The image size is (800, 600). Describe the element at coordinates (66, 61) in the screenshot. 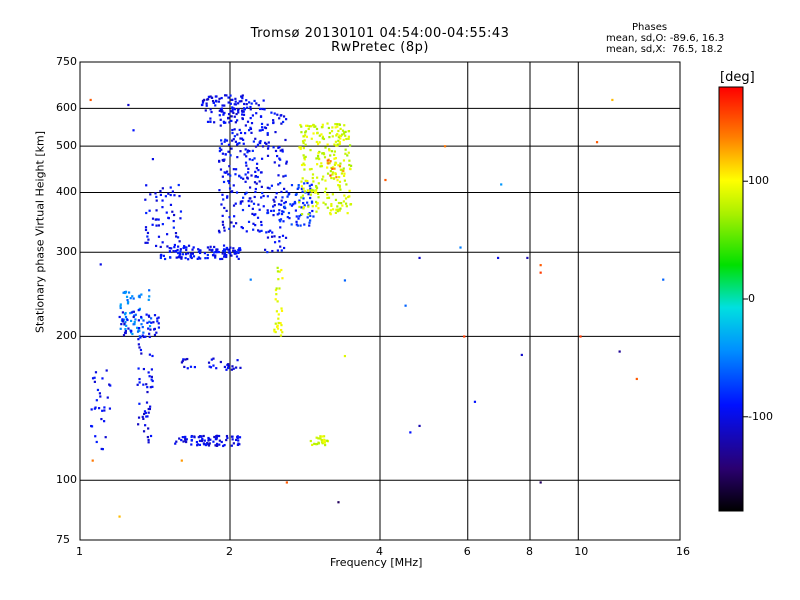

I see `y-tick-label: 750` at that location.